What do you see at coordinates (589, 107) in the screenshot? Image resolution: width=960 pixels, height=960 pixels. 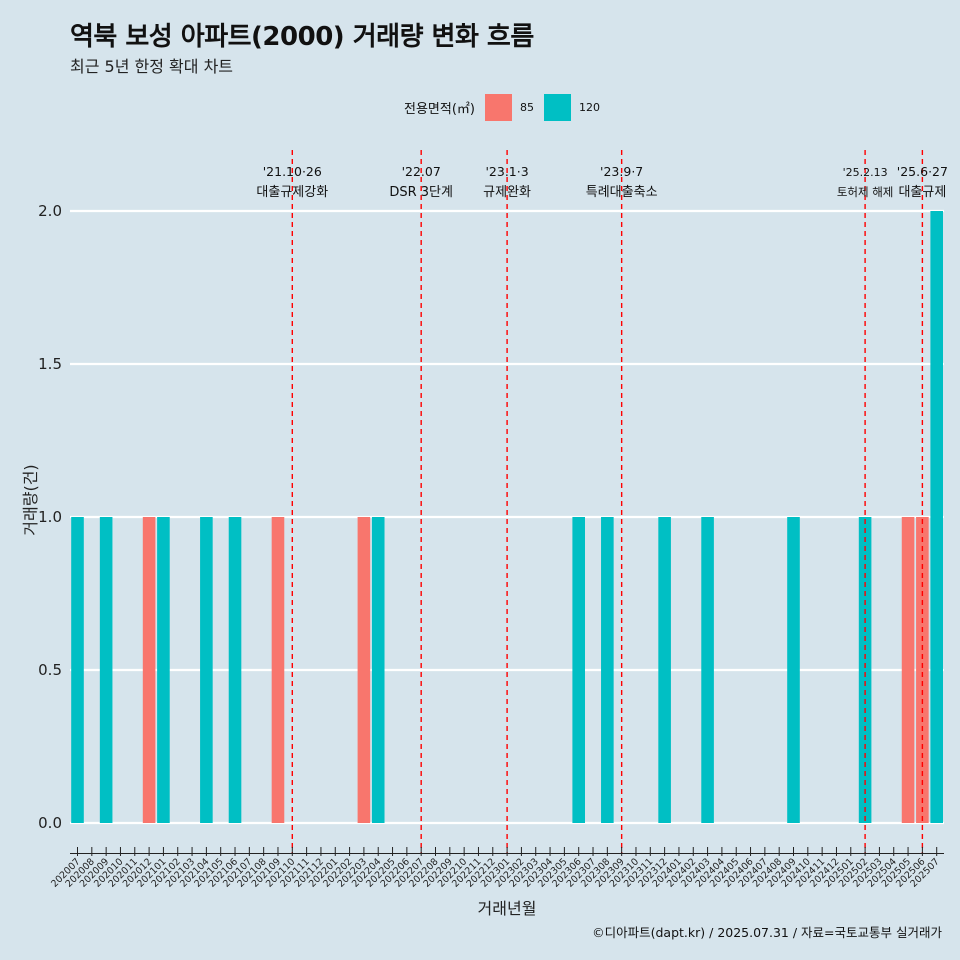 I see `legend-label-120: 120` at bounding box center [589, 107].